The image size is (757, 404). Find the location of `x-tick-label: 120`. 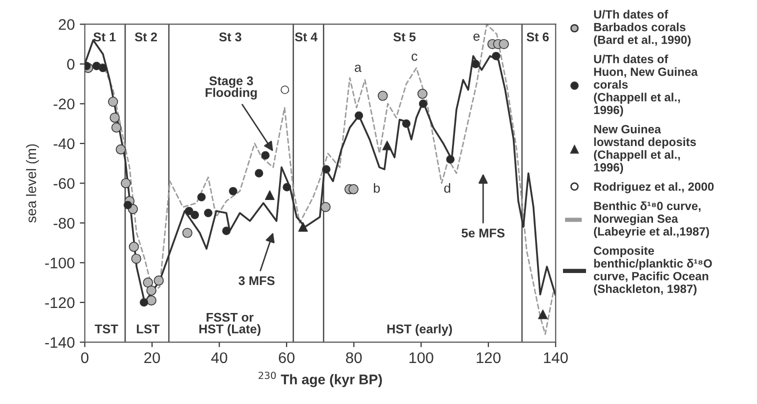

x-tick-label: 120 is located at coordinates (488, 358).